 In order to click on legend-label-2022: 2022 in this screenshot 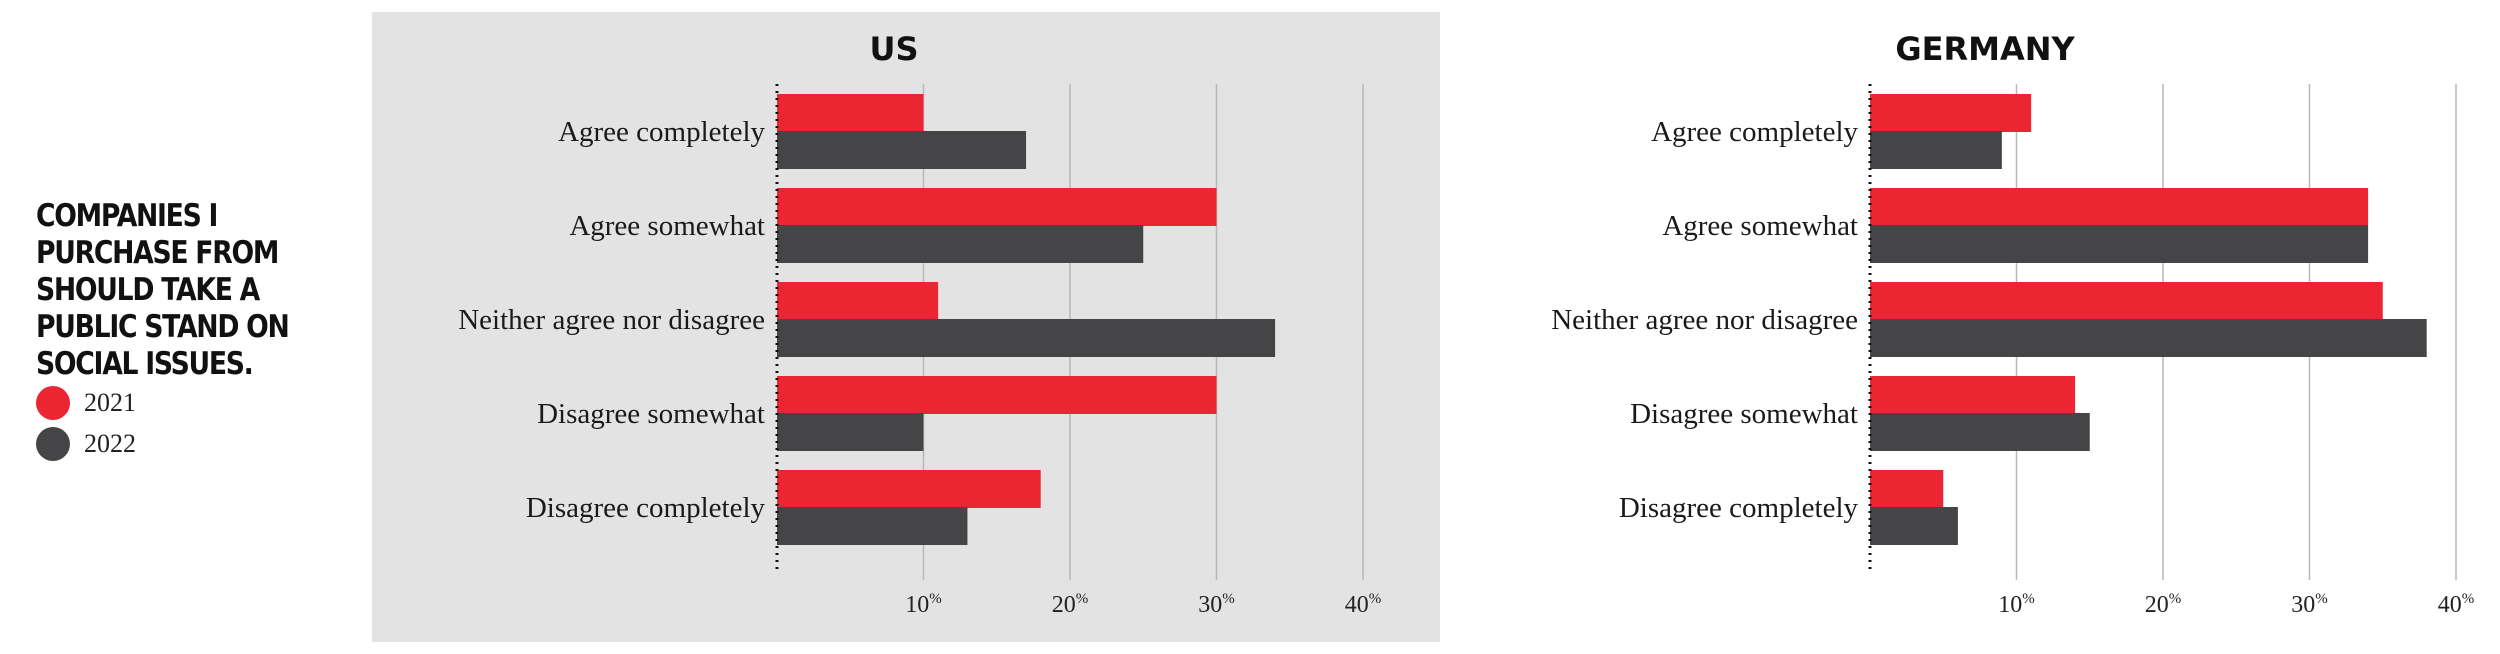, I will do `click(110, 443)`.